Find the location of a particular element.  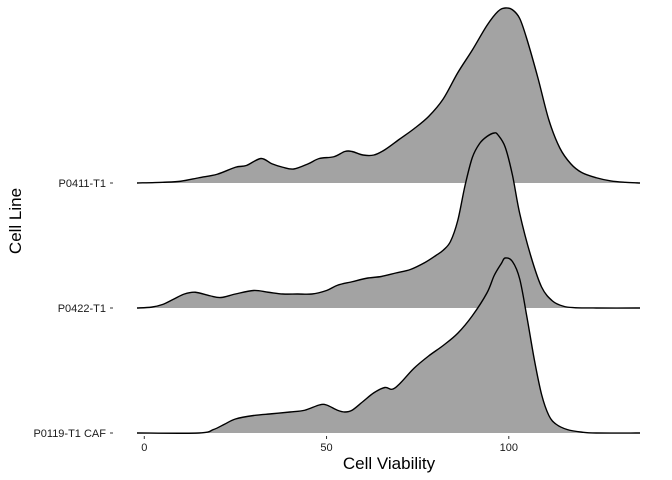

y-axis-title: Cell Line is located at coordinates (15, 221).